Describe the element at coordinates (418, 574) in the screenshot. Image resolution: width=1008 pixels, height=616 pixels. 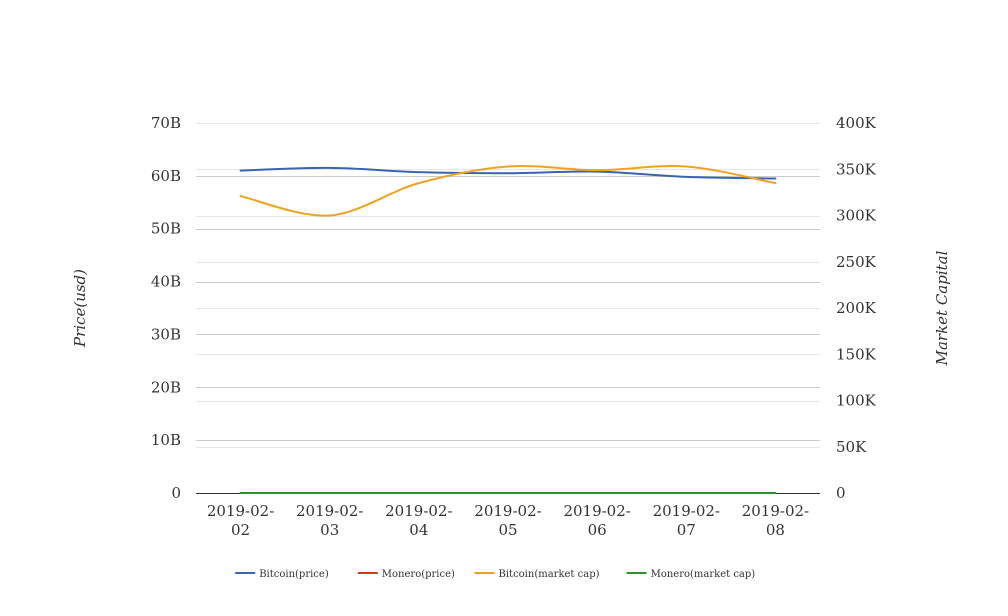
I see `legend-label: Monero(price)` at that location.